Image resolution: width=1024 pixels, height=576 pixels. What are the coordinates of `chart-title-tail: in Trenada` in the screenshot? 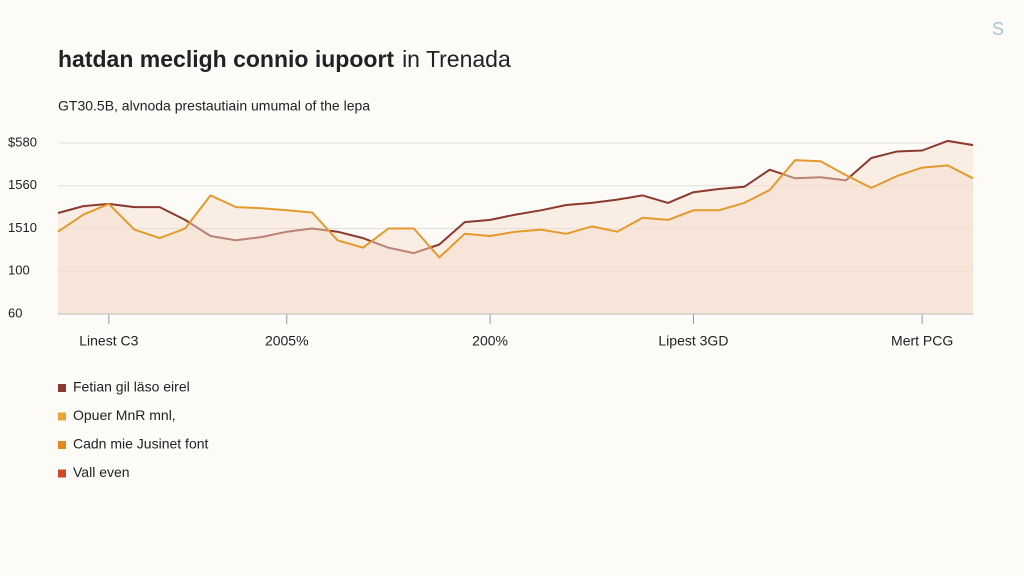 It's located at (456, 59).